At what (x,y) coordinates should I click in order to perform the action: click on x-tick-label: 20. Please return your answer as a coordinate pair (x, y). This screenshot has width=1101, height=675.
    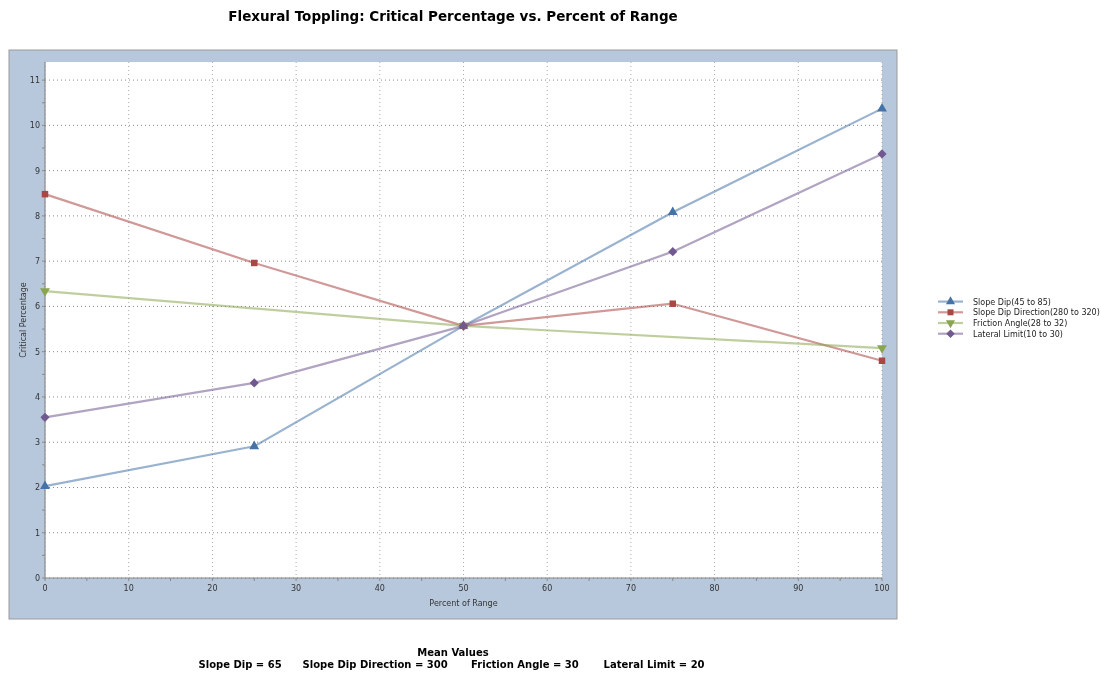
    Looking at the image, I should click on (212, 588).